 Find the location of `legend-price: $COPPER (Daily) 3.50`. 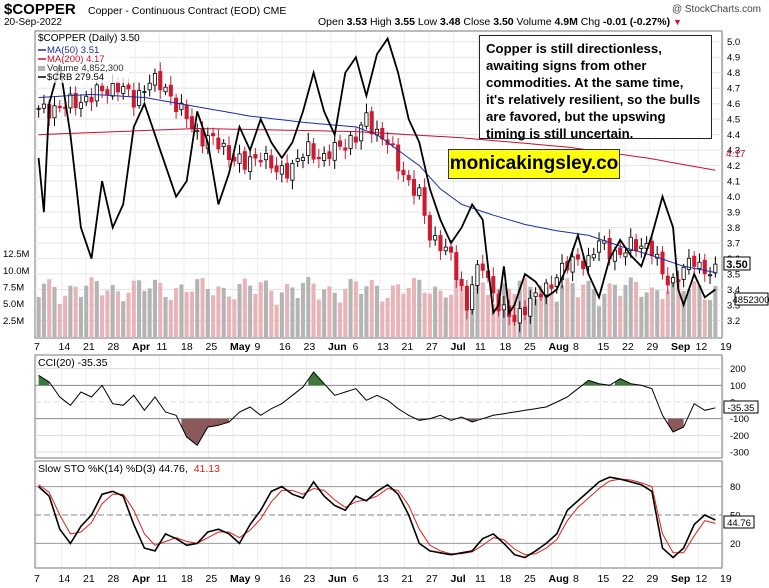

legend-price: $COPPER (Daily) 3.50 is located at coordinates (89, 38).